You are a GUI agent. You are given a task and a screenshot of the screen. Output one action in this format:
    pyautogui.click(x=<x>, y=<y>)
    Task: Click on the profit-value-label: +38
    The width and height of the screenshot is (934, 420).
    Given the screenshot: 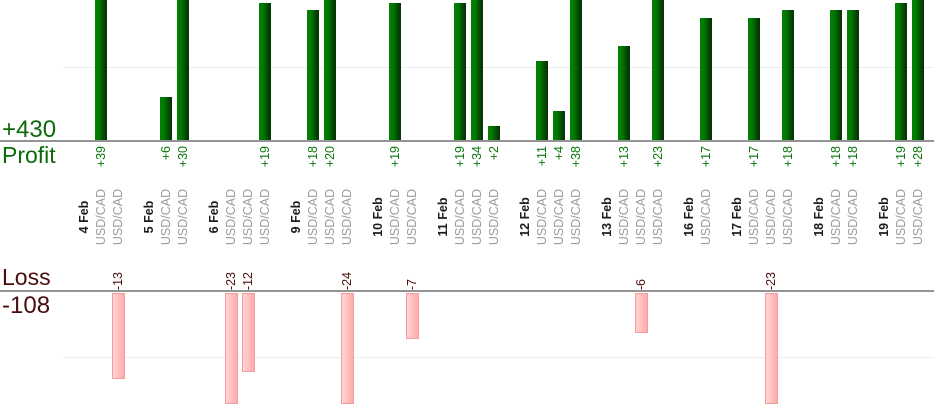 What is the action you would take?
    pyautogui.click(x=576, y=157)
    